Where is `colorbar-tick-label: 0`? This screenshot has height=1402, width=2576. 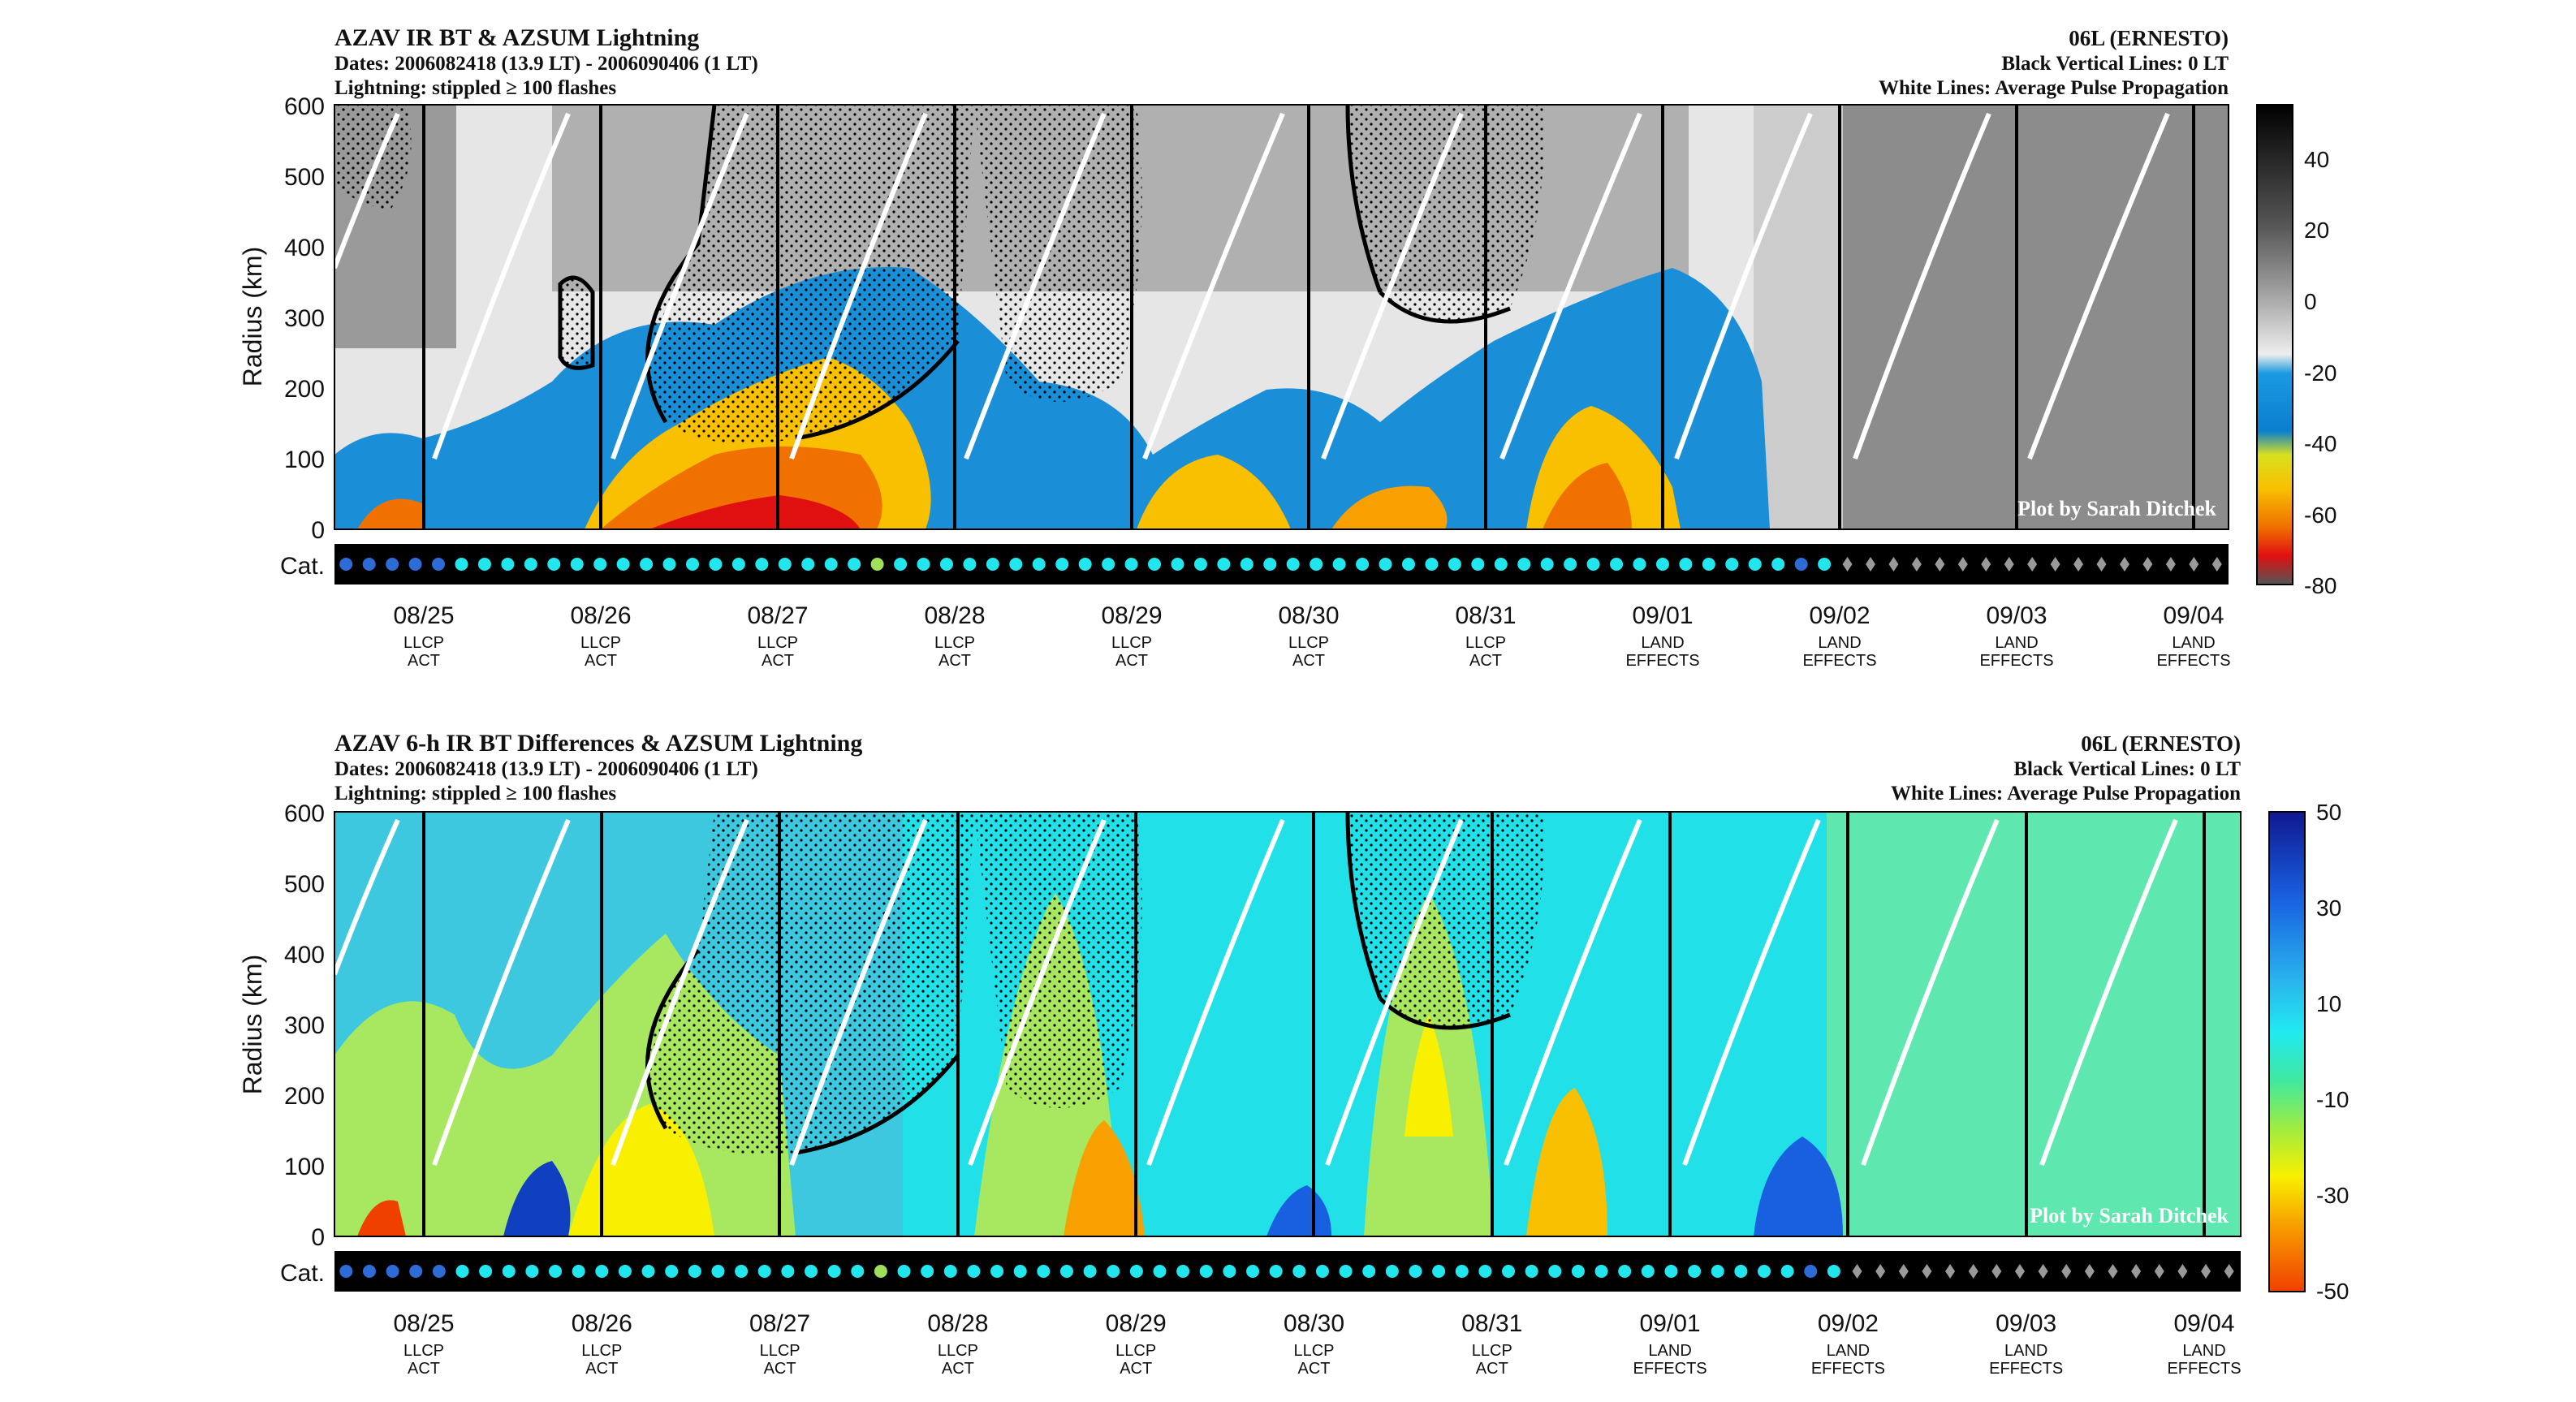 colorbar-tick-label: 0 is located at coordinates (2310, 301).